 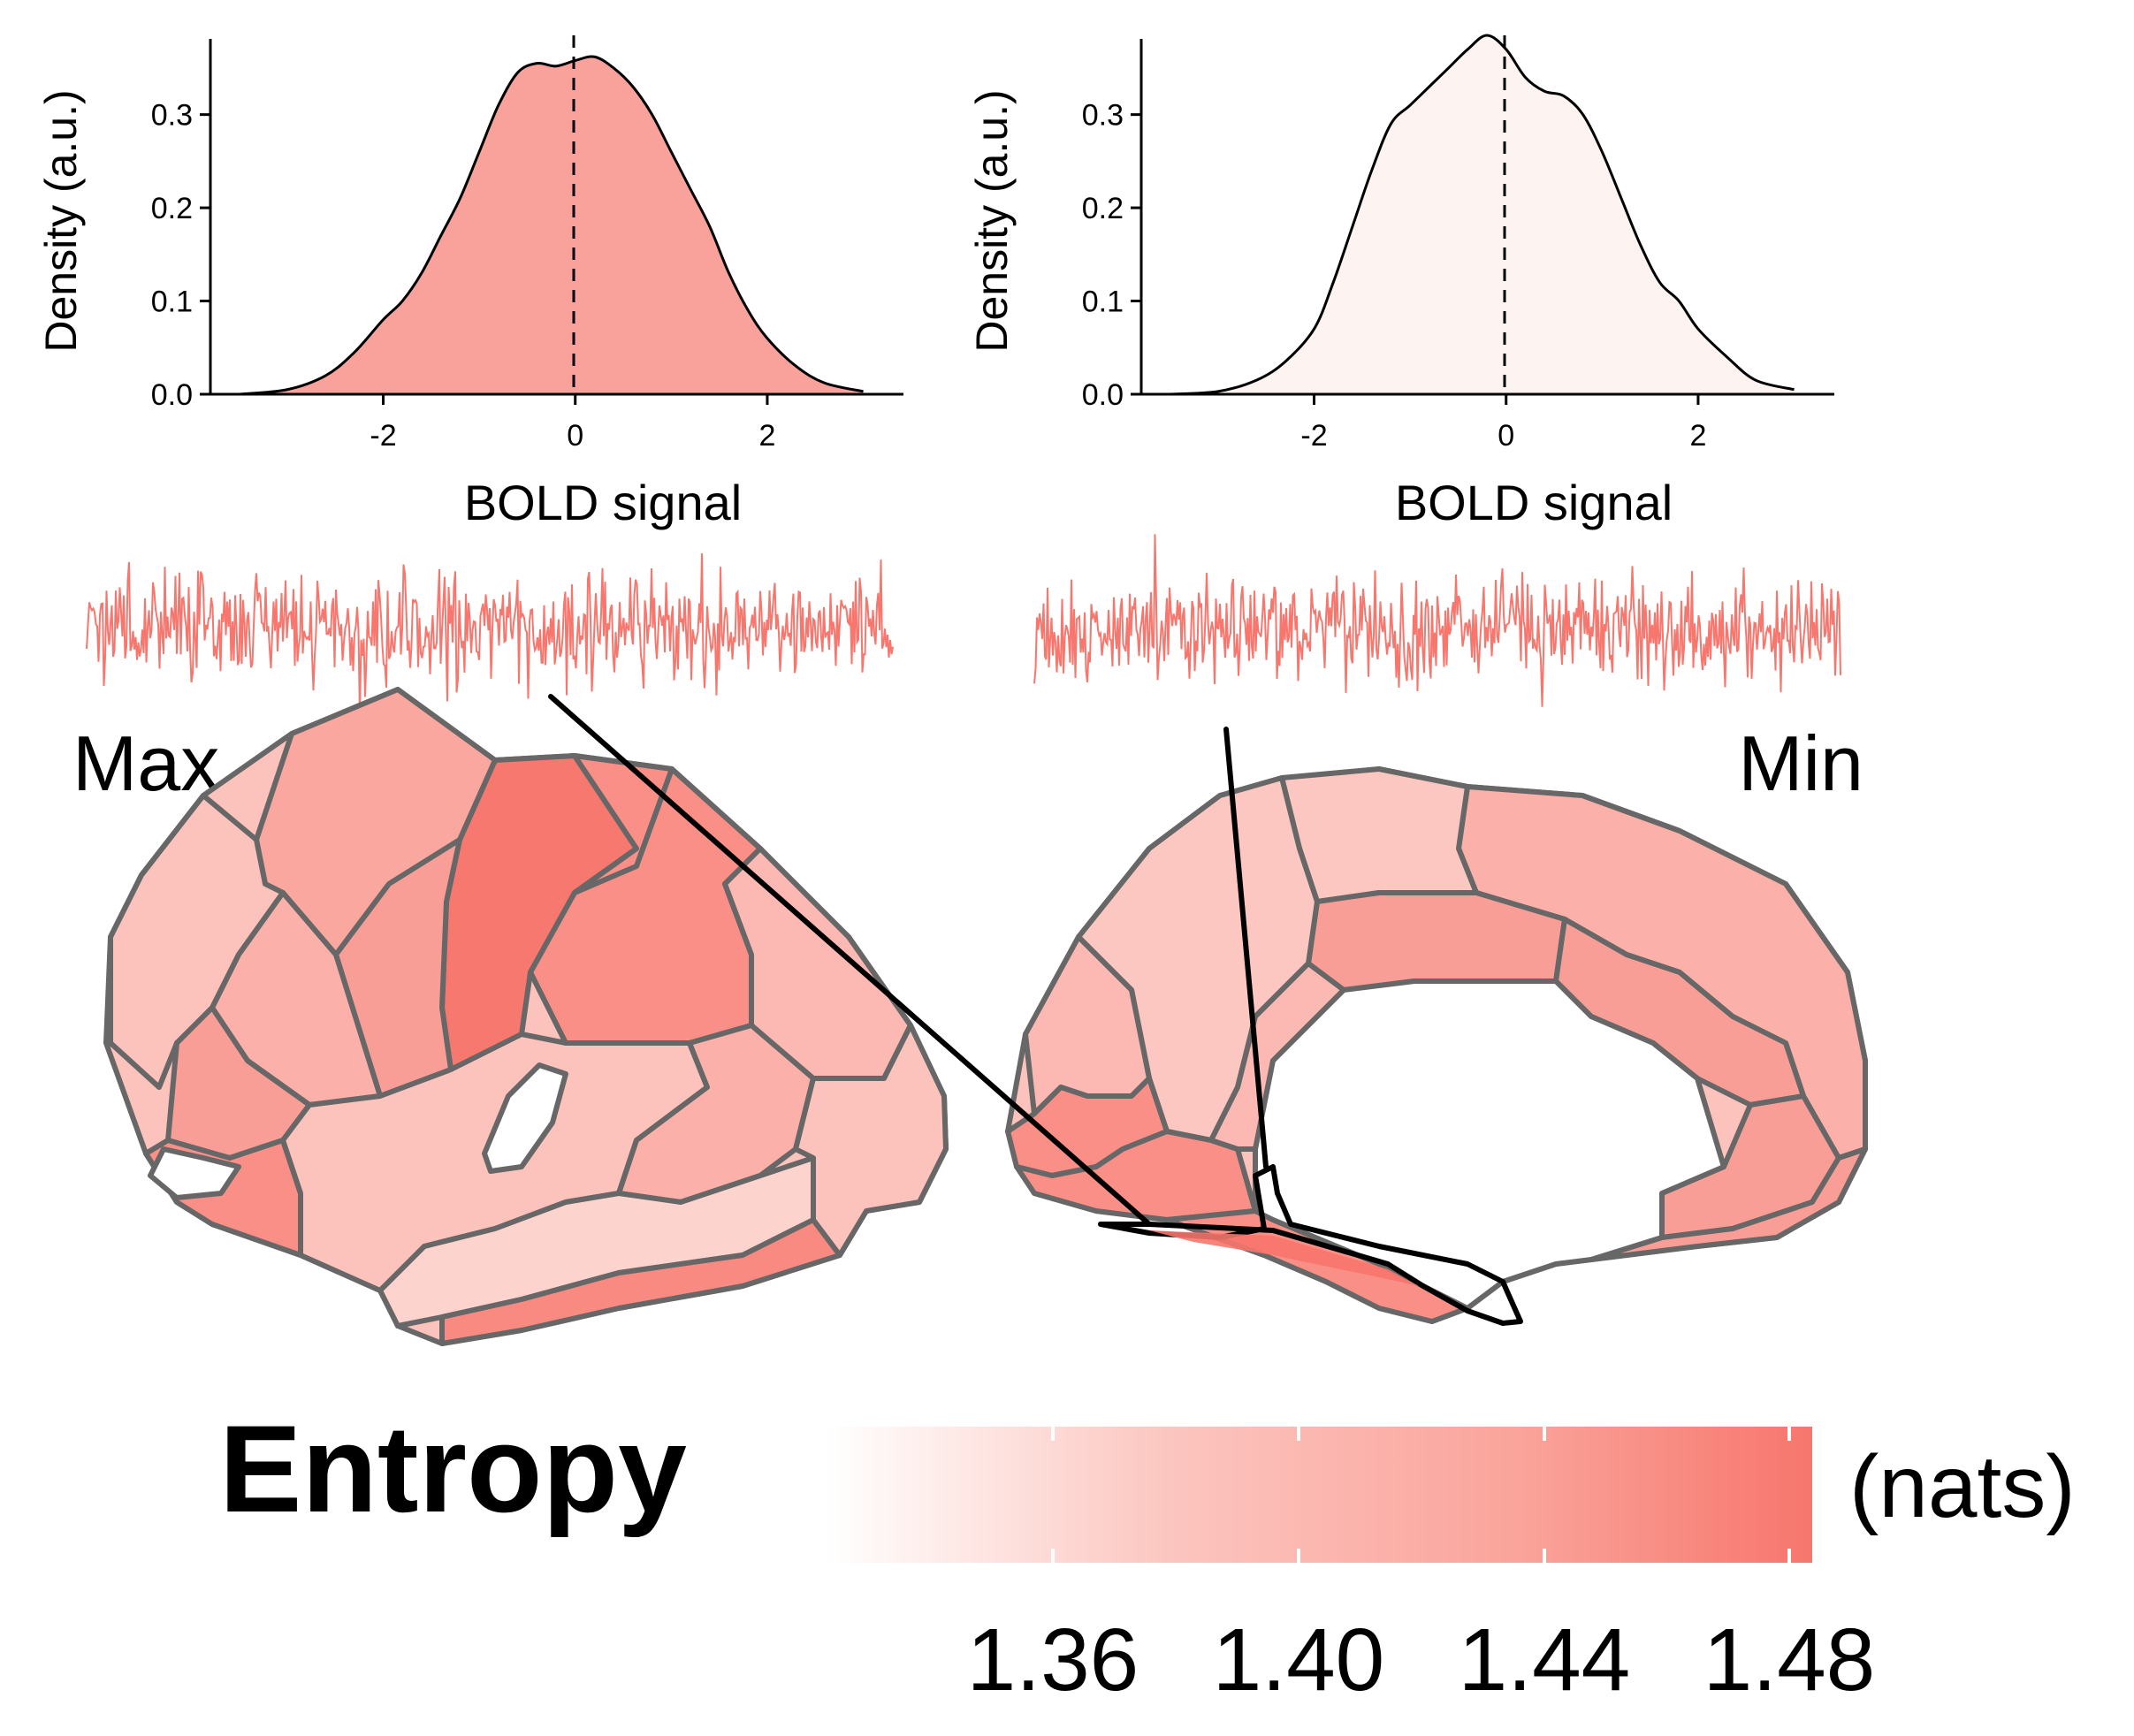 What do you see at coordinates (1545, 1660) in the screenshot?
I see `colorbar-tick-label: 1.44` at bounding box center [1545, 1660].